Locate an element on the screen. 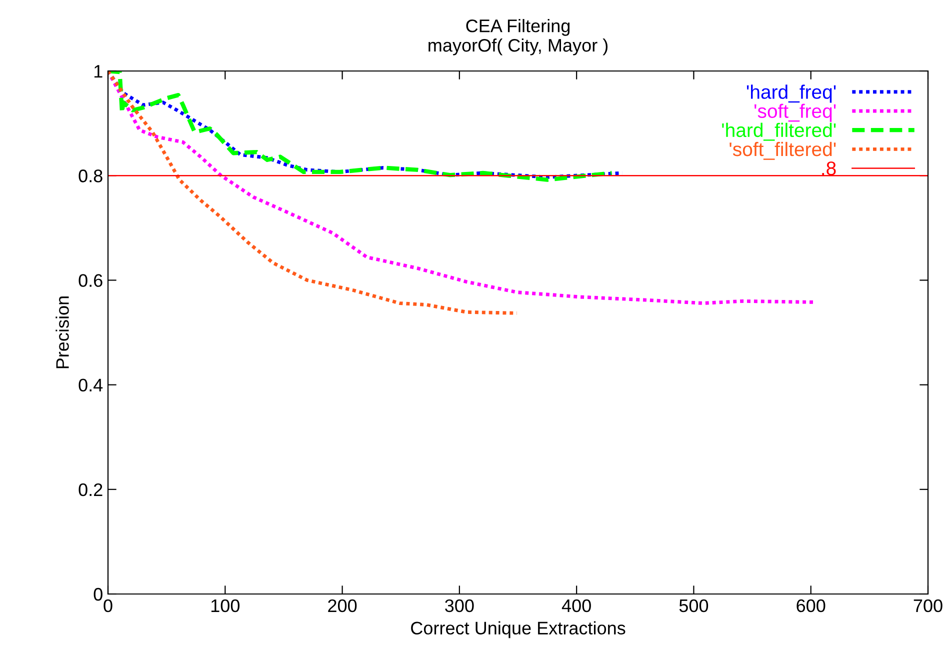 Image resolution: width=948 pixels, height=664 pixels. x-tick-label: 300 is located at coordinates (459, 605).